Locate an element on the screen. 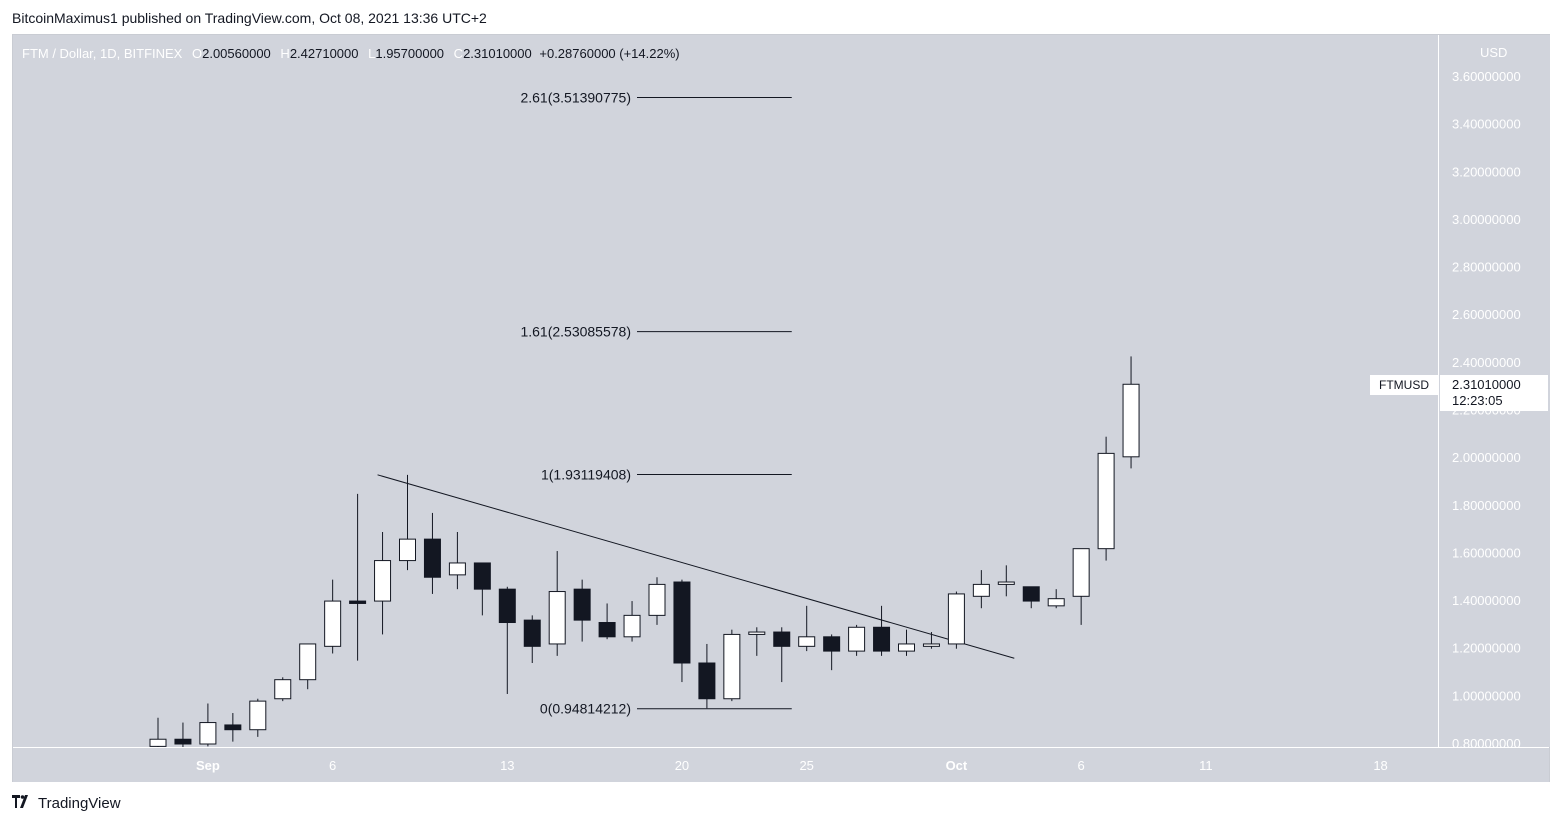 The width and height of the screenshot is (1562, 826). legend-close-label: C is located at coordinates (458, 53).